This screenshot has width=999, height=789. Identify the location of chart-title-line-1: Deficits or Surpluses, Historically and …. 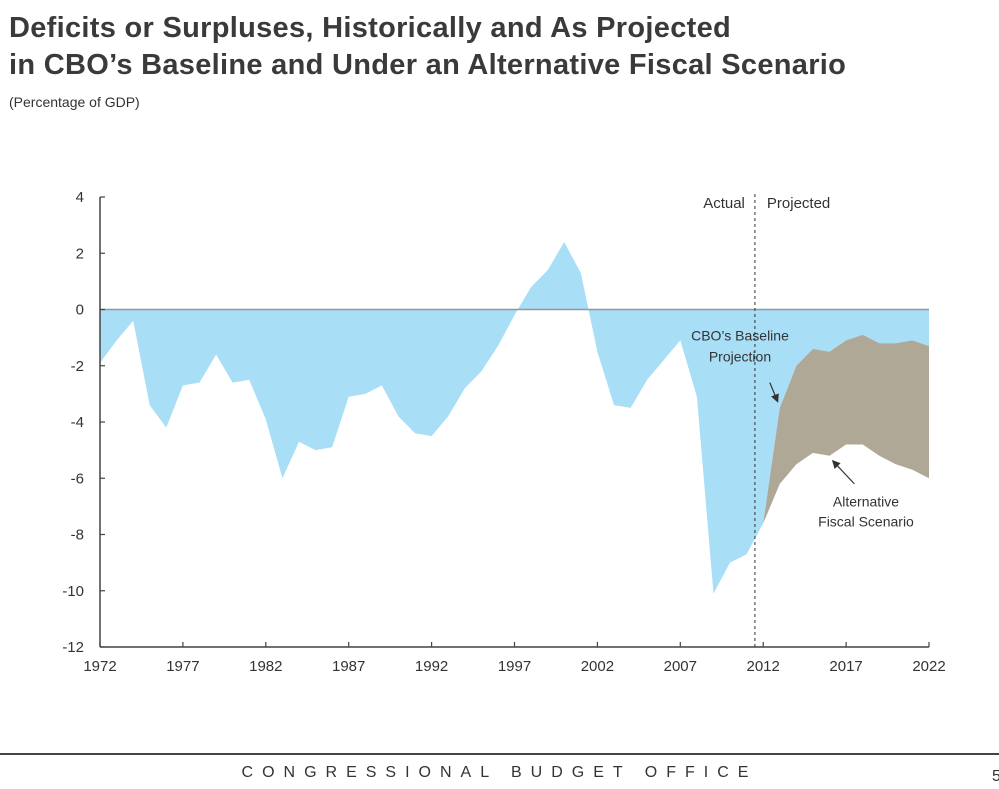
(370, 28).